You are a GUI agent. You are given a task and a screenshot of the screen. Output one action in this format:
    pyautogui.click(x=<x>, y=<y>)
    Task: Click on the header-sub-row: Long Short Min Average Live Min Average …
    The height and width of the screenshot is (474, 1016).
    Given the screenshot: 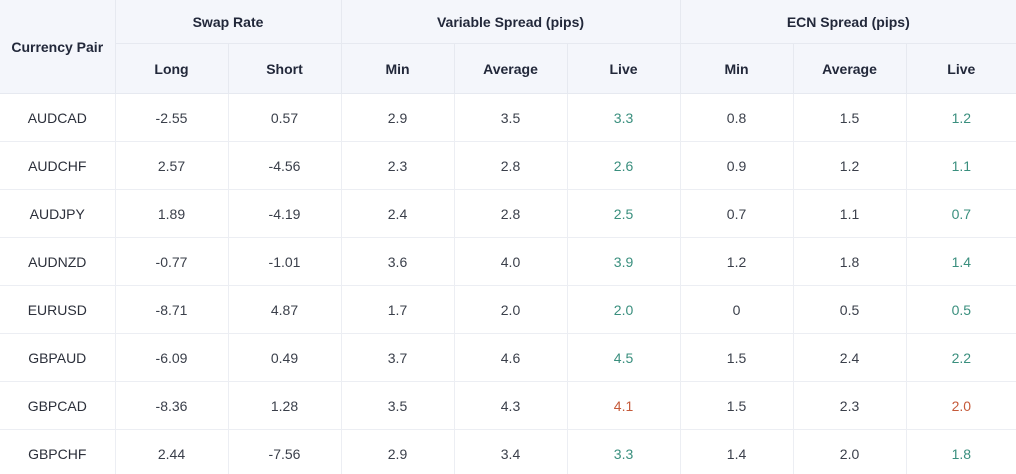 What is the action you would take?
    pyautogui.click(x=508, y=68)
    